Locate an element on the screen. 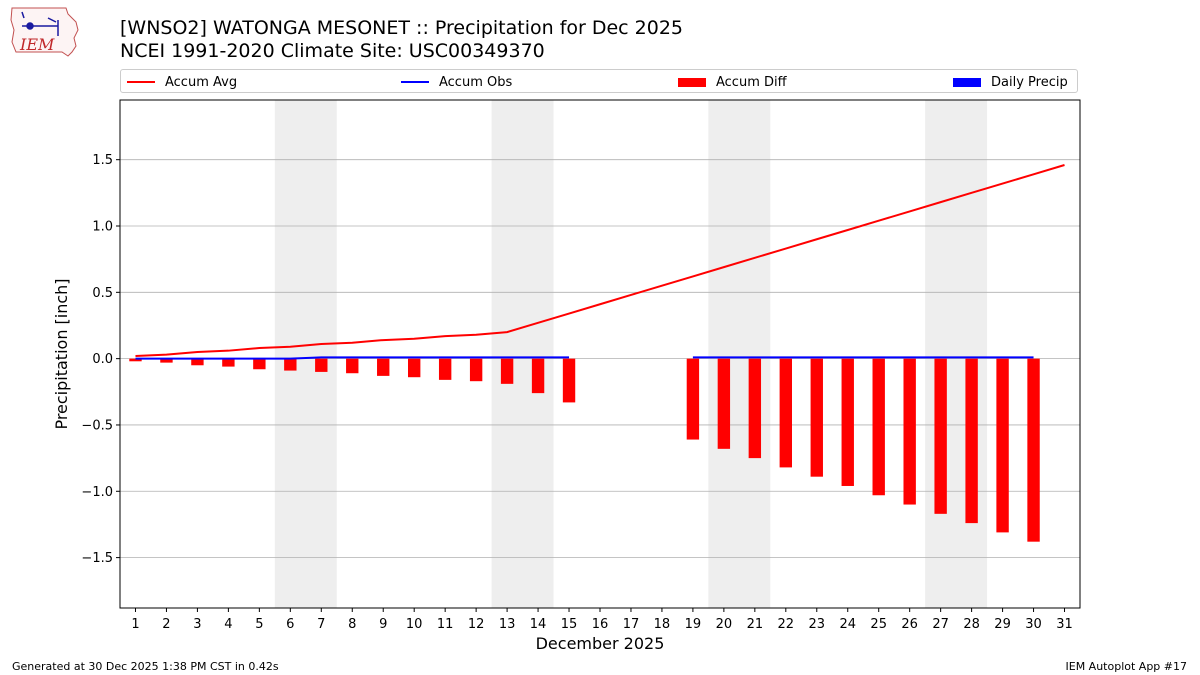 Image resolution: width=1200 pixels, height=675 pixels. y-tick-label: 0.0 is located at coordinates (102, 359).